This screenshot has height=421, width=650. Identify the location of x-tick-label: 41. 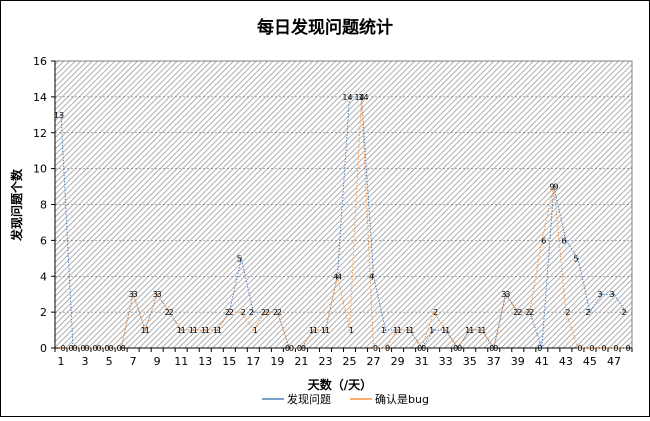
(542, 361).